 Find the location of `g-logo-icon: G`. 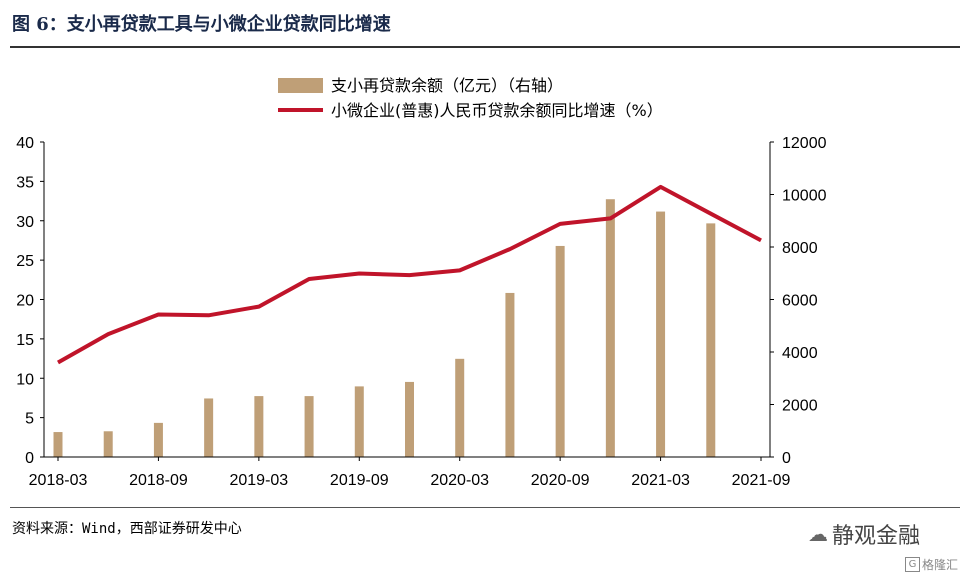

g-logo-icon: G is located at coordinates (912, 564).